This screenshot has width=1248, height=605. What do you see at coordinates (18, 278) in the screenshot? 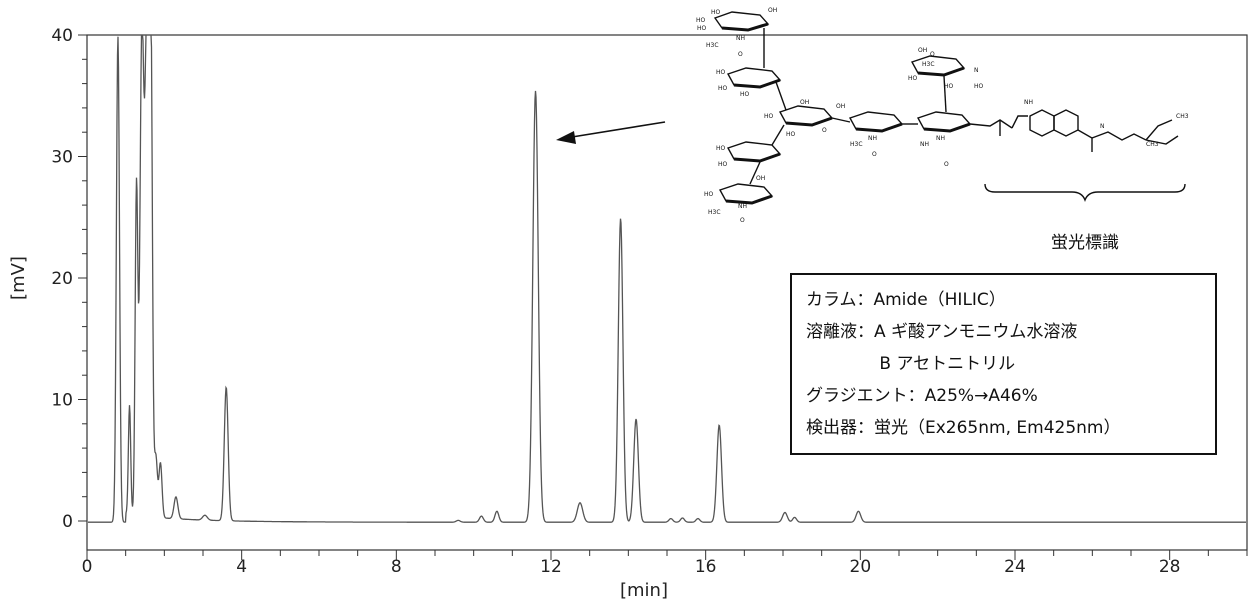
I see `y-axis-title: [mV]` at bounding box center [18, 278].